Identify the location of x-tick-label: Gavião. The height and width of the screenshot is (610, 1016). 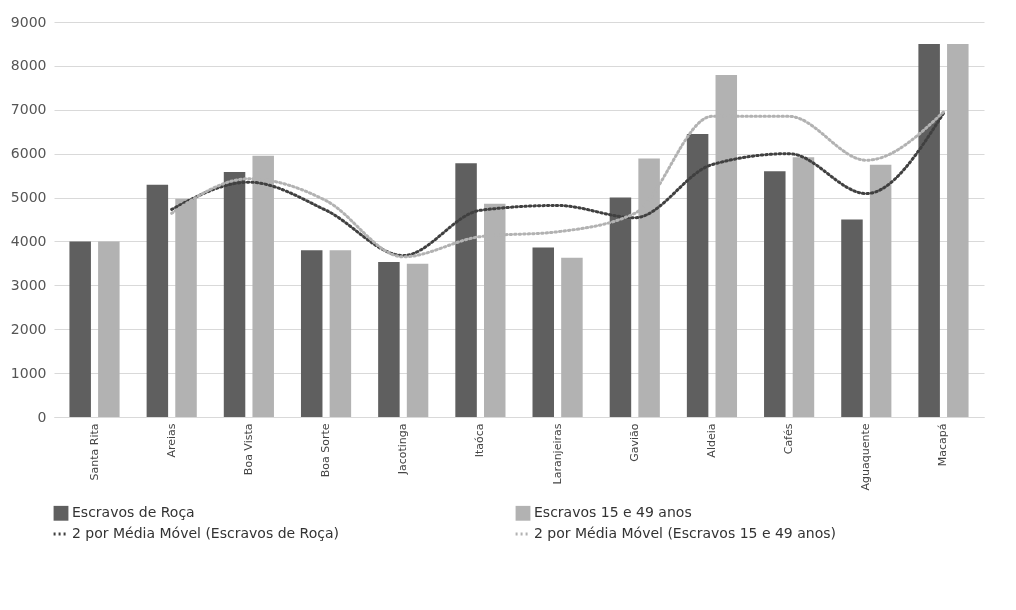
(634, 442).